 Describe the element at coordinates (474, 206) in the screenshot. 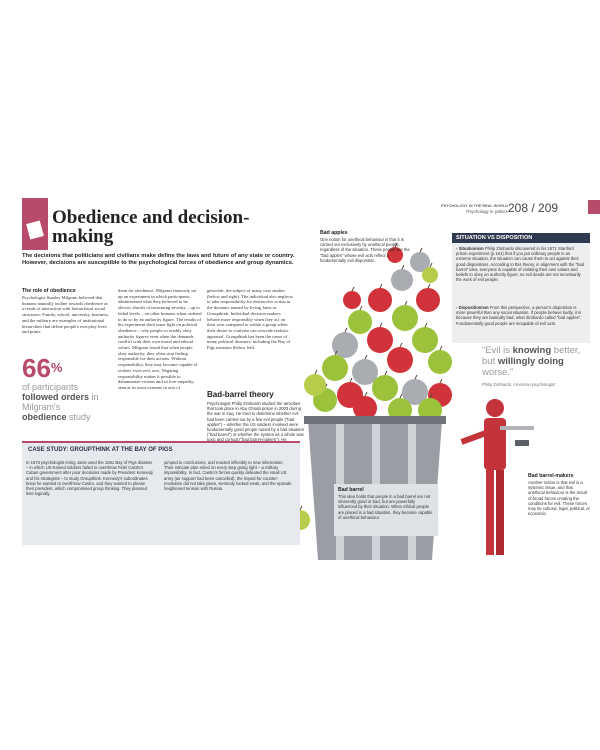

I see `section-label: PSYCHOLOGY IN THE REAL WORLD` at that location.